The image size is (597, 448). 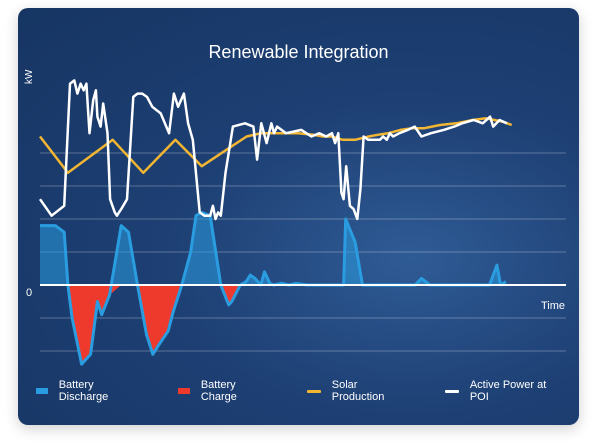 I want to click on legend-label-active-power-poi: Active Power at POI, so click(x=508, y=391).